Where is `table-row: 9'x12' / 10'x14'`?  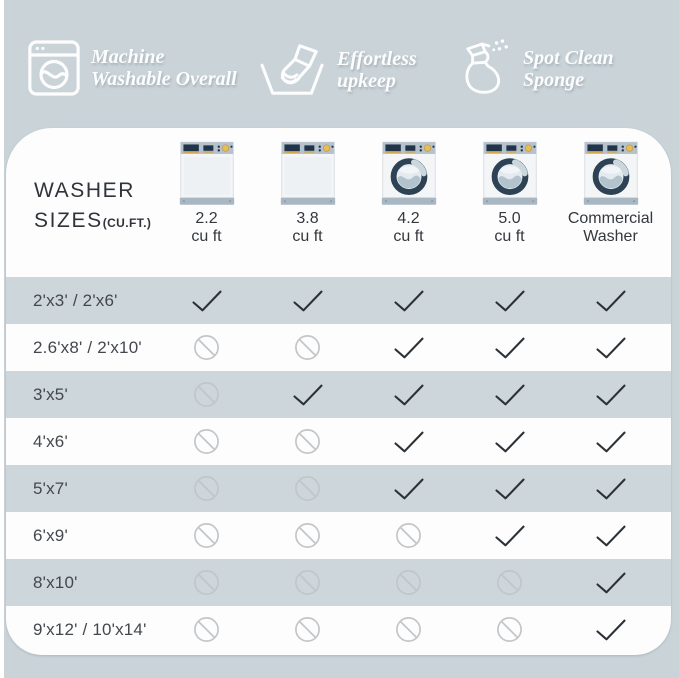 table-row: 9'x12' / 10'x14' is located at coordinates (338, 629).